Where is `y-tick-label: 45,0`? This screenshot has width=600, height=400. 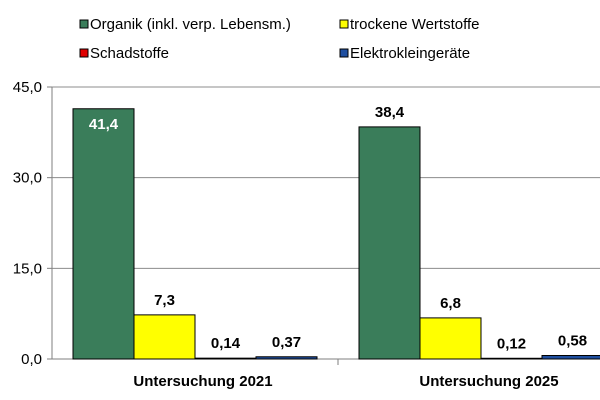
y-tick-label: 45,0 is located at coordinates (27, 87).